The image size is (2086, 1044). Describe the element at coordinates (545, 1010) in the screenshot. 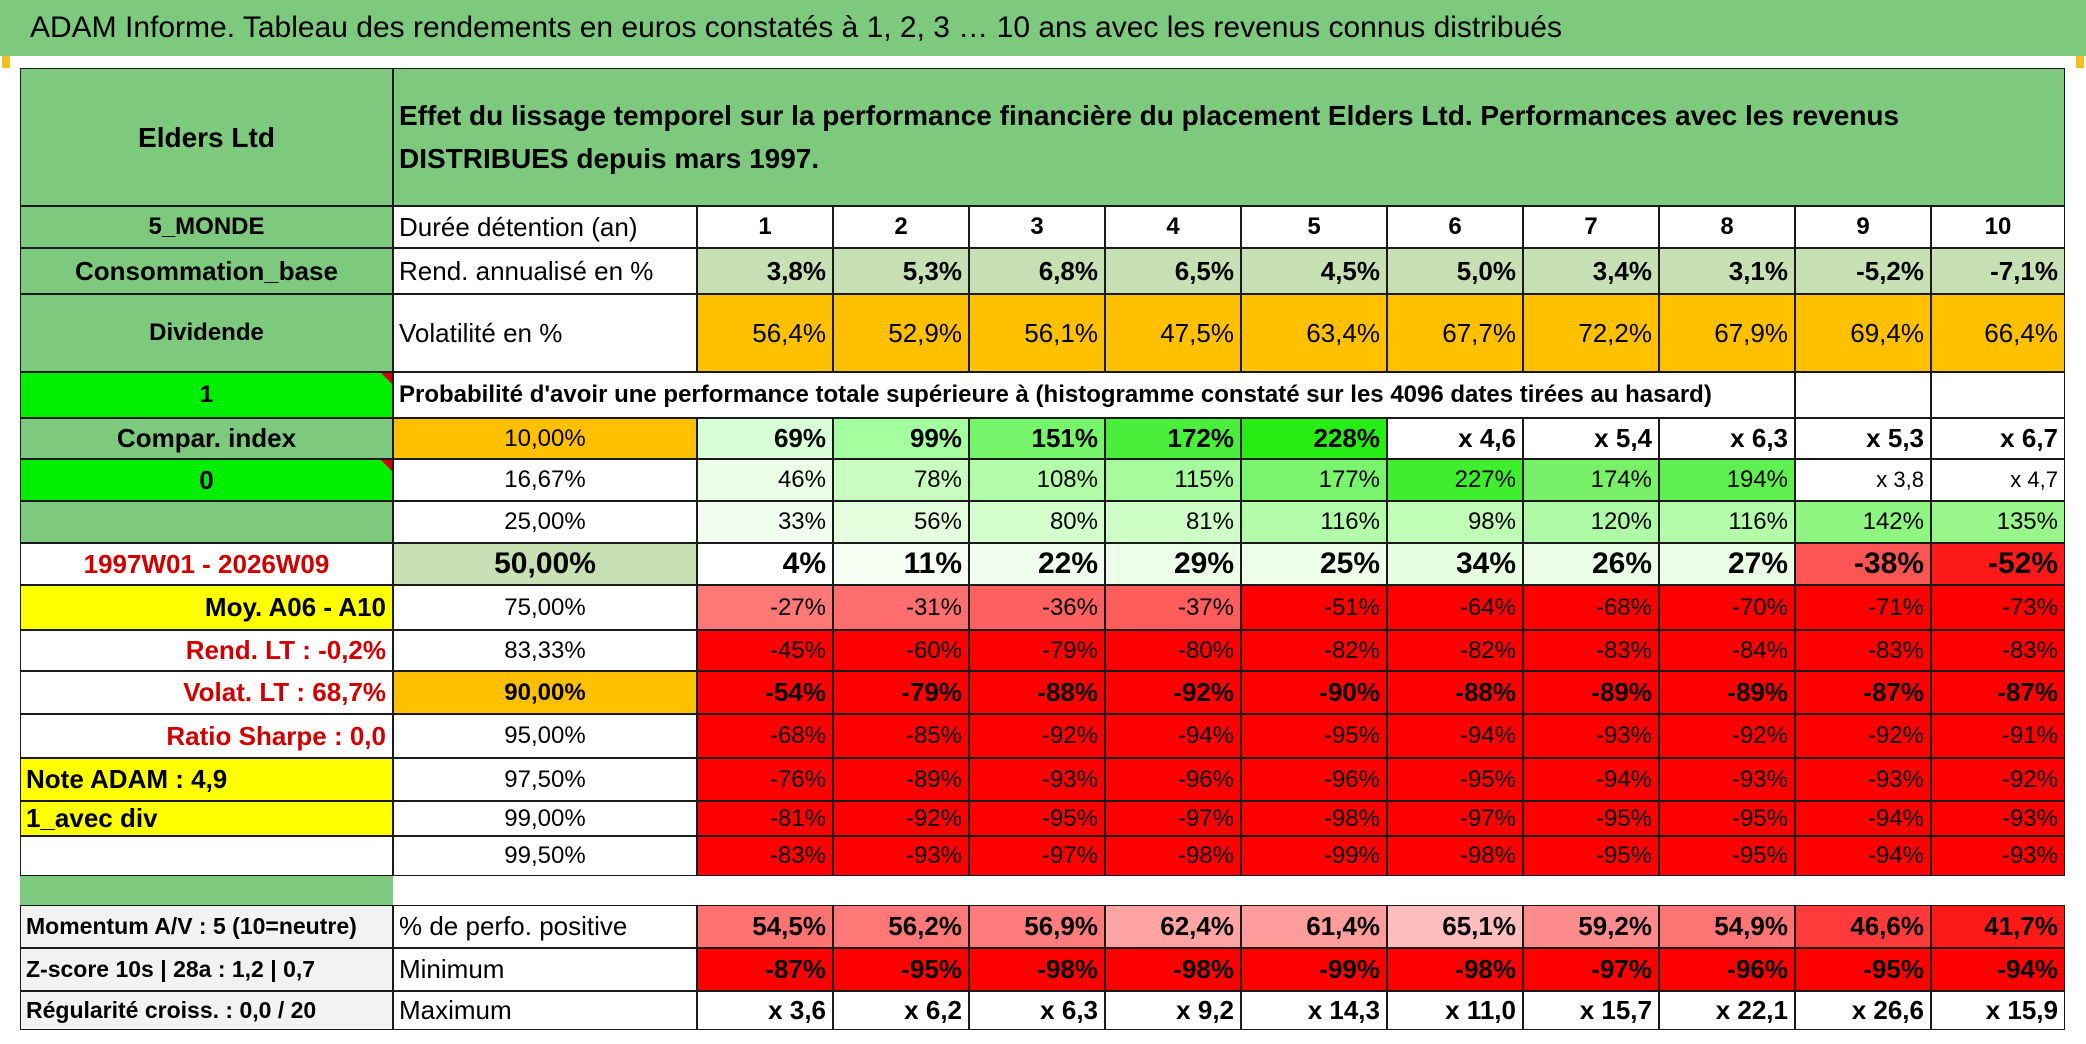

I see `row-label-max: Maximum` at that location.